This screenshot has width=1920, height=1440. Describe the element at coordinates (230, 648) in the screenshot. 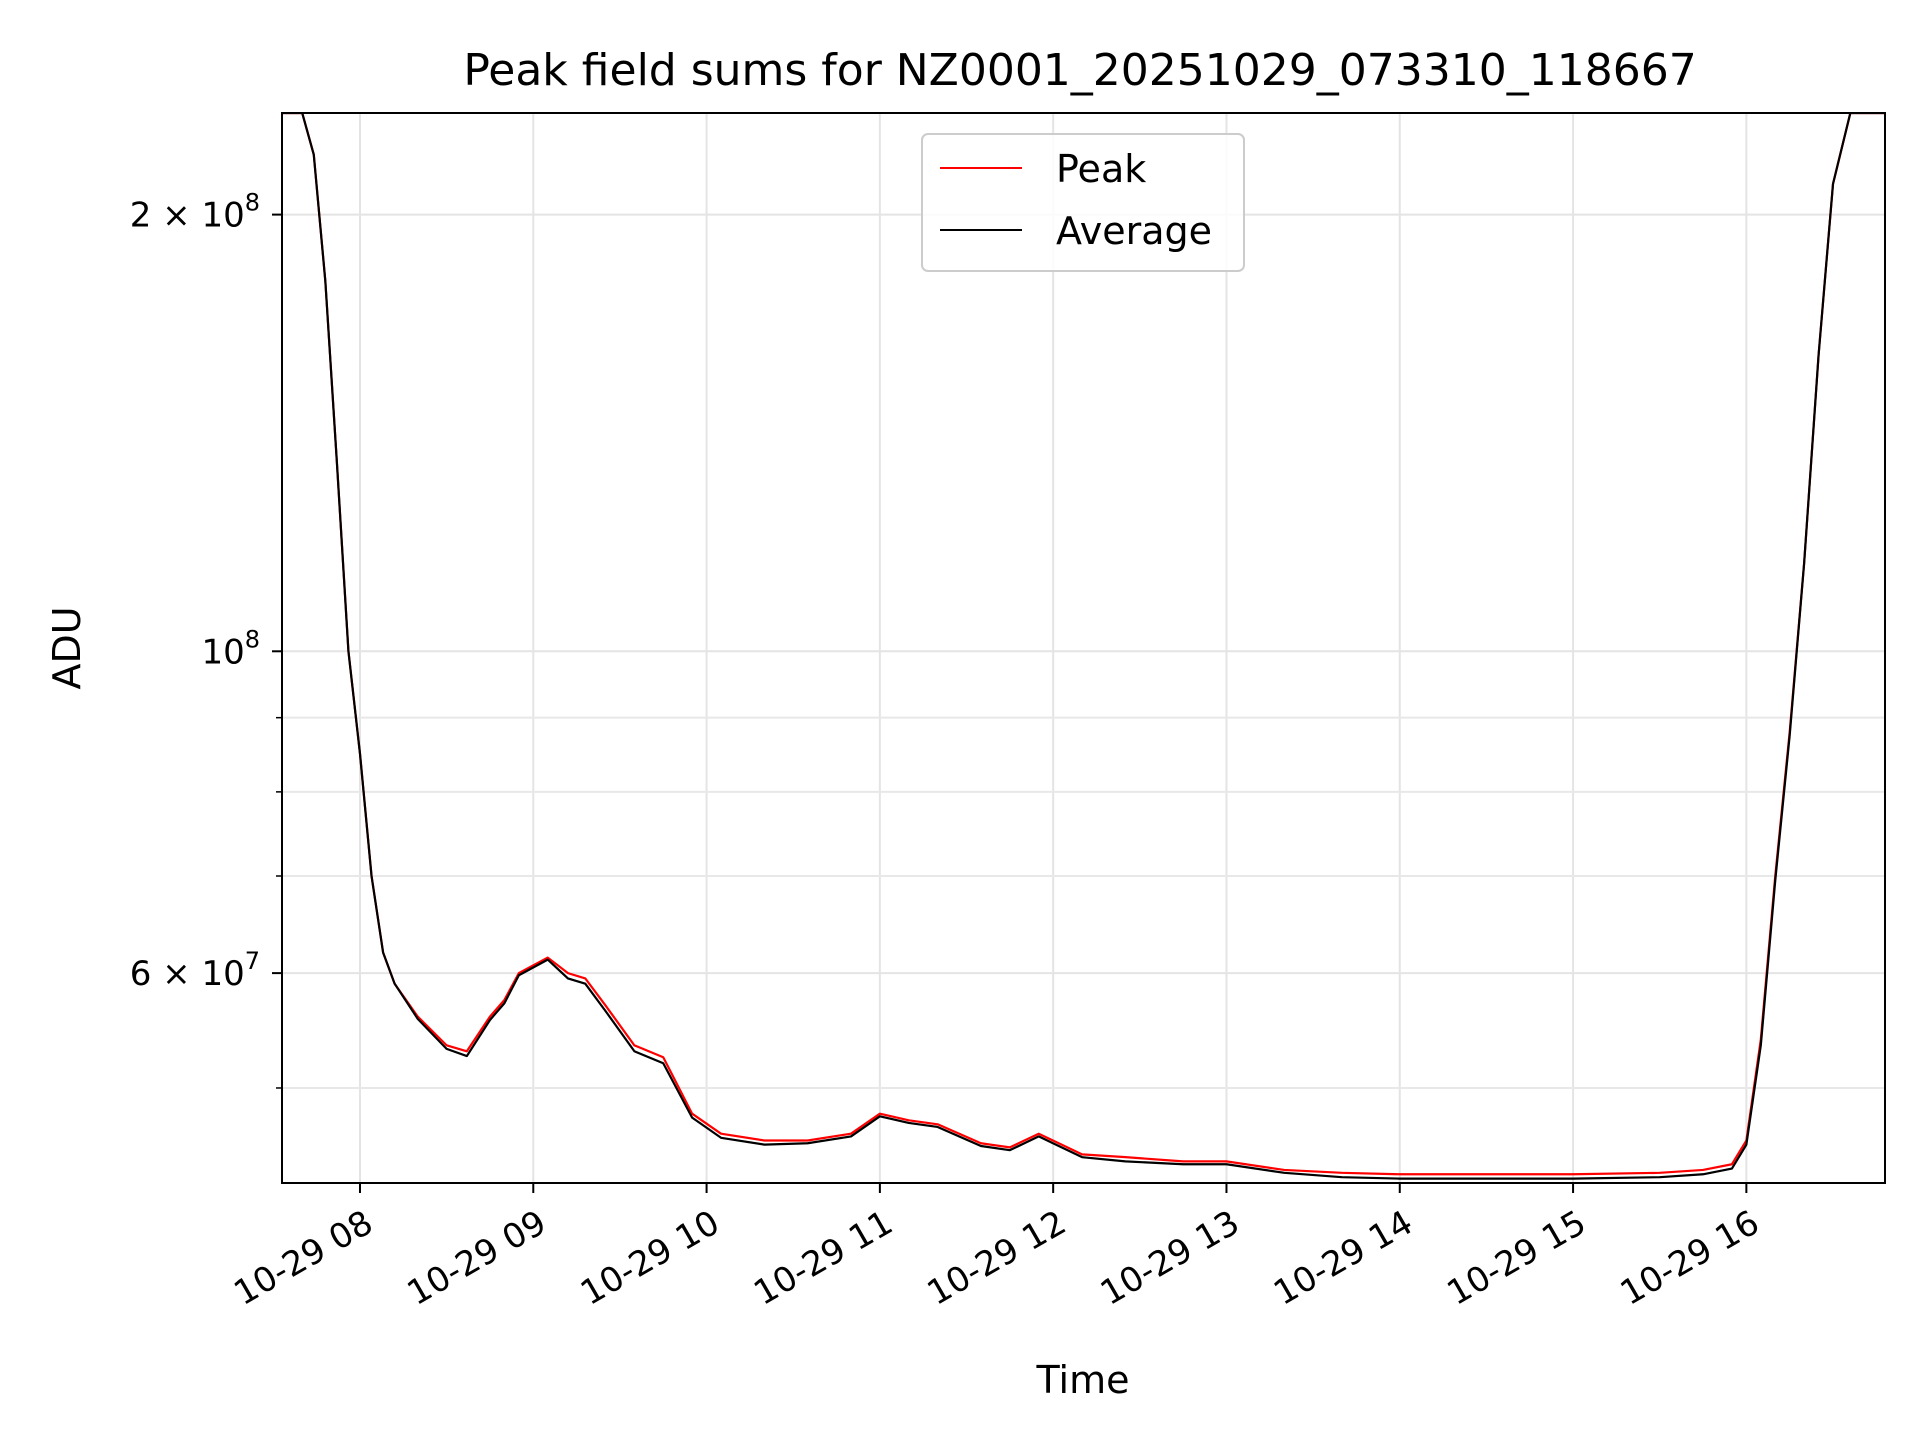

I see `y-tick-label-1: 108` at that location.